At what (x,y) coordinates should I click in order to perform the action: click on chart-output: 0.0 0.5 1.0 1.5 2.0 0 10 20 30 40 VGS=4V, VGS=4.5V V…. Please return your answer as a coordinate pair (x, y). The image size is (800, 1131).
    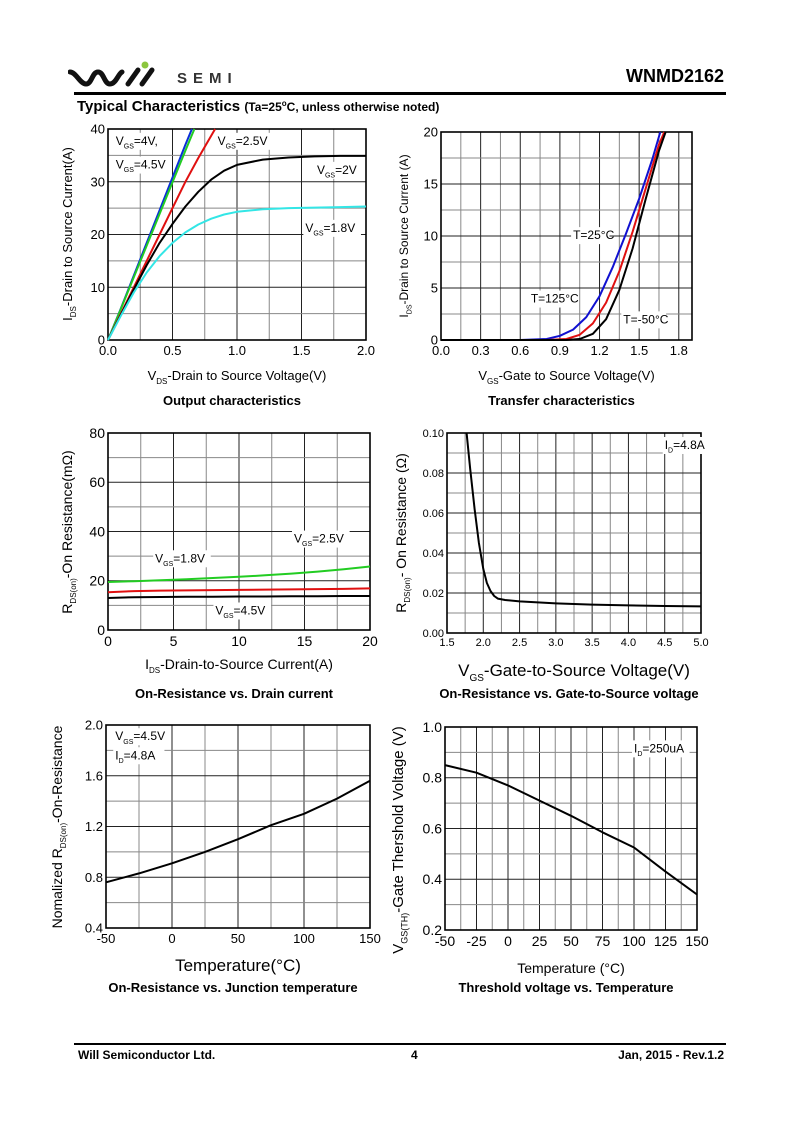
    Looking at the image, I should click on (217, 265).